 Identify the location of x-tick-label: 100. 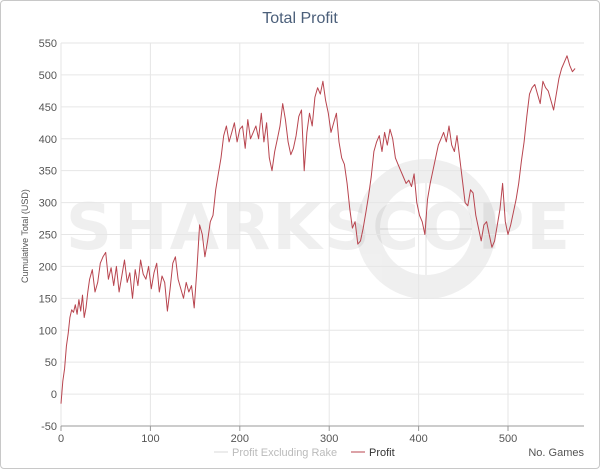
(150, 439).